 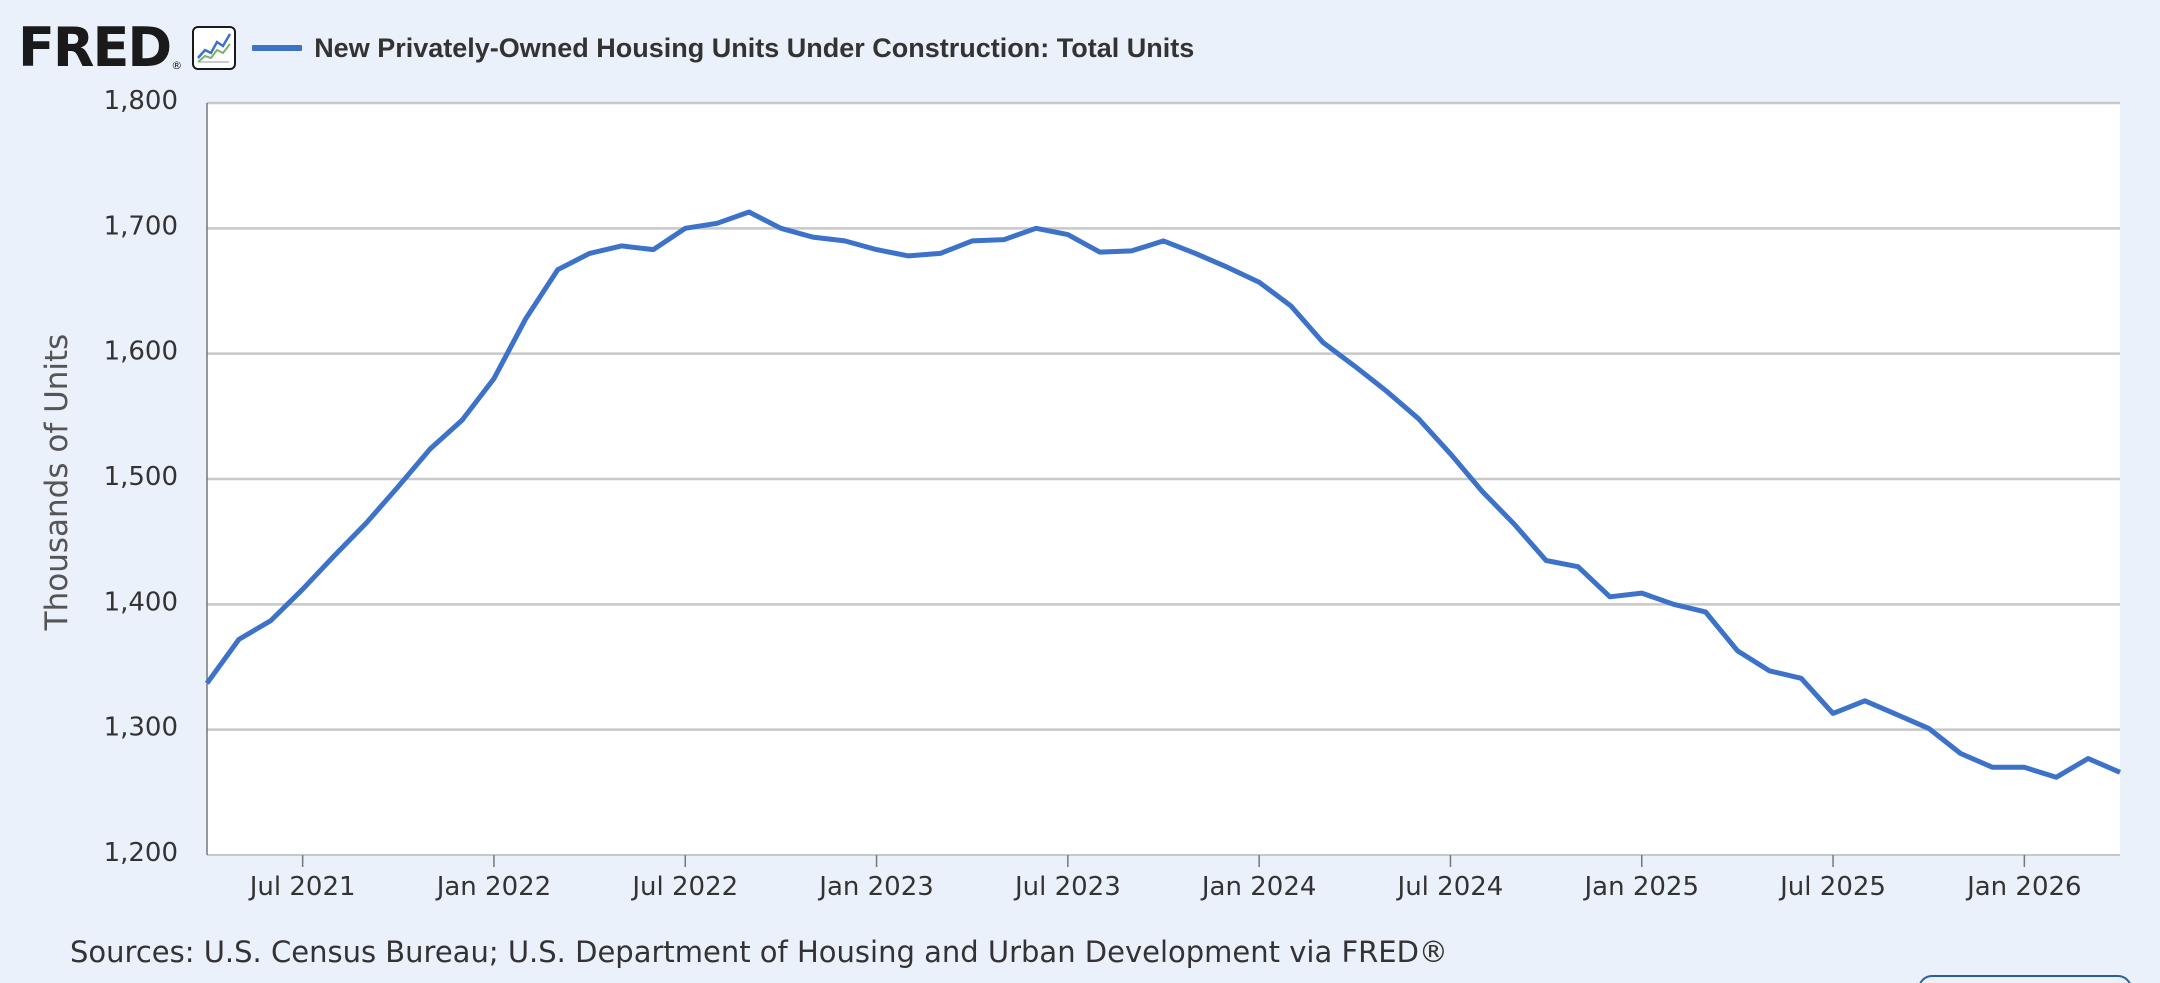 I want to click on y-tick-label: 1,400, so click(x=141, y=602).